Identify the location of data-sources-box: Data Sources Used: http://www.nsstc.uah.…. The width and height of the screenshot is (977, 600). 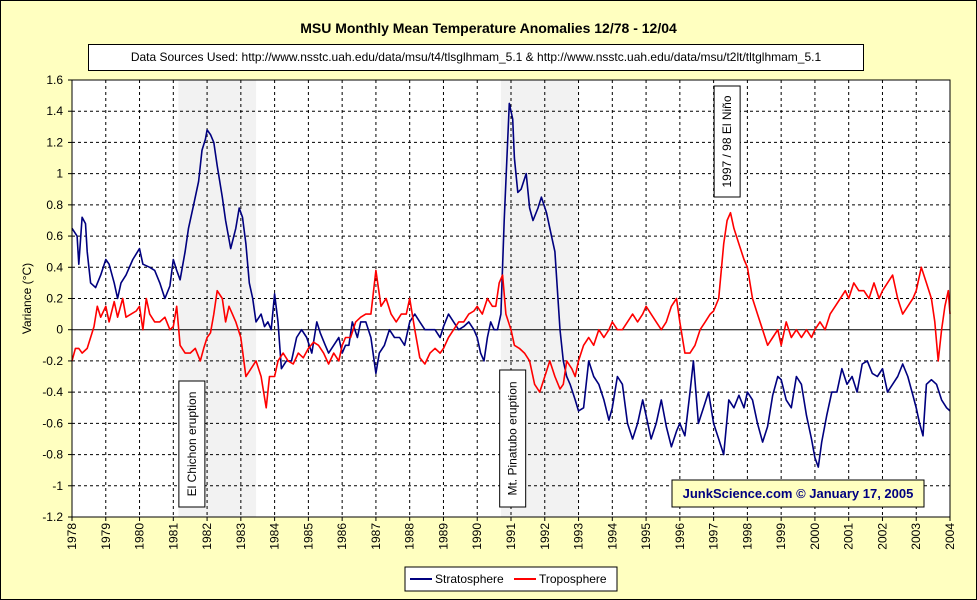
(476, 57).